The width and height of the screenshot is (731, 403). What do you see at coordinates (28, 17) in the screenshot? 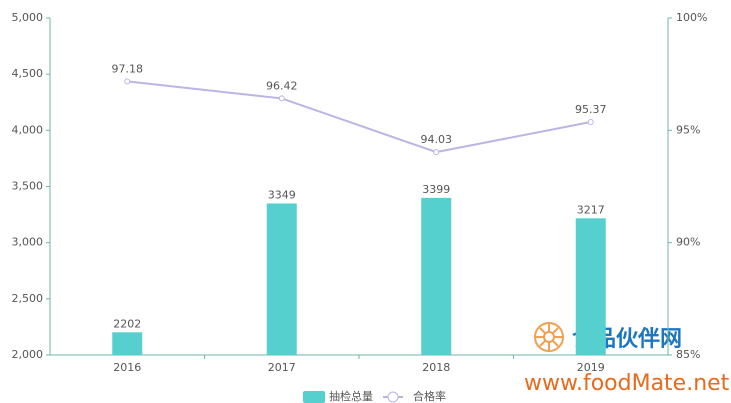
I see `y-tick-label: 5,000` at bounding box center [28, 17].